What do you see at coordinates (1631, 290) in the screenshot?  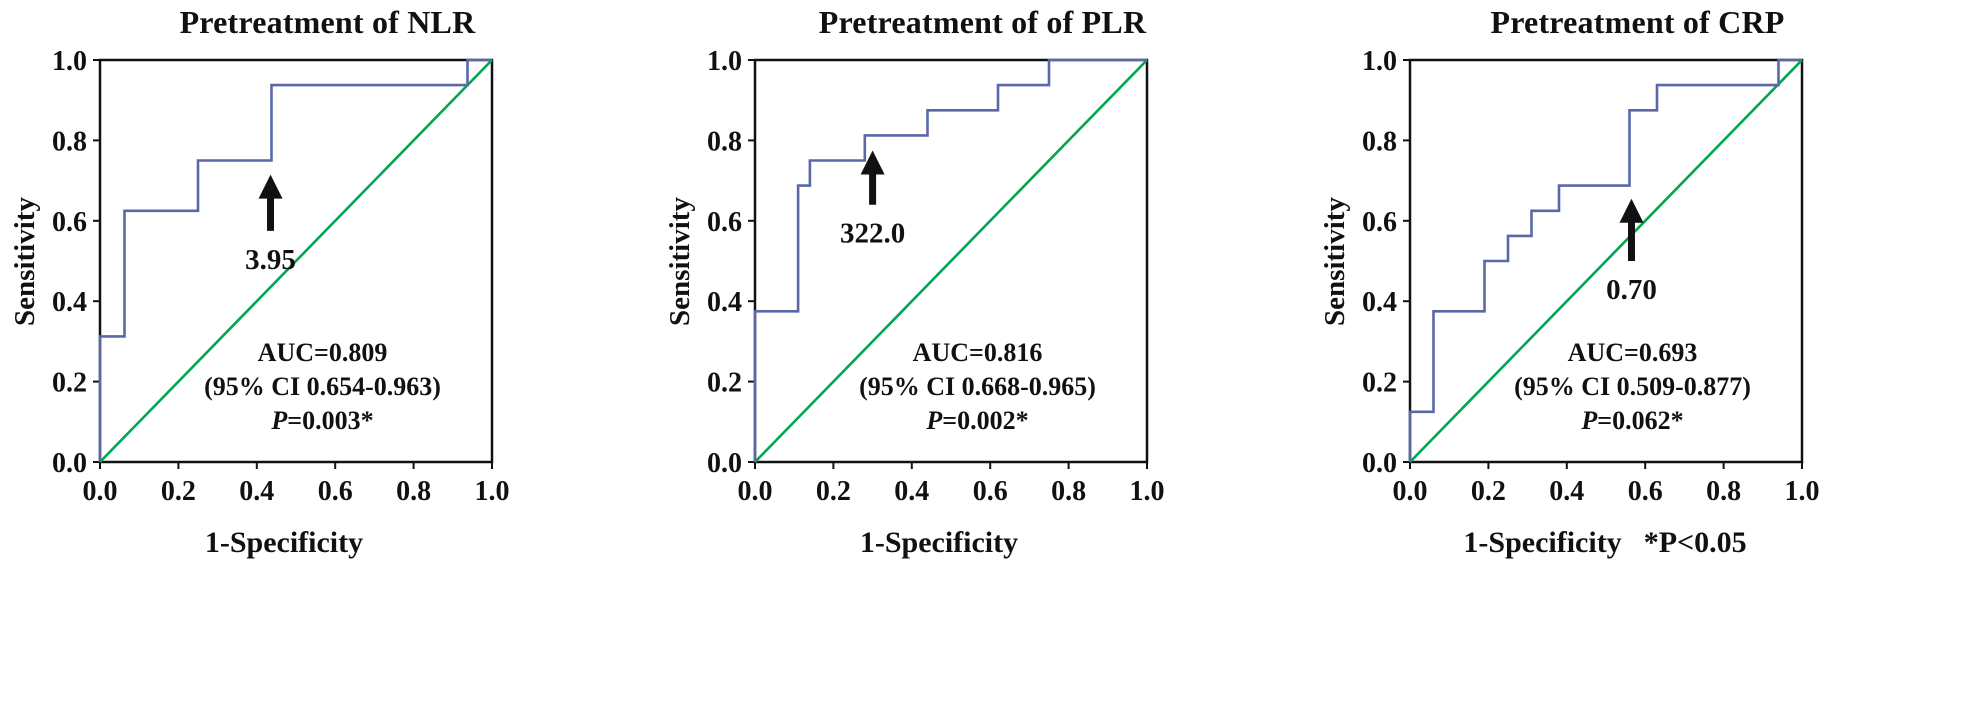 I see `svg-text: 0.70` at bounding box center [1631, 290].